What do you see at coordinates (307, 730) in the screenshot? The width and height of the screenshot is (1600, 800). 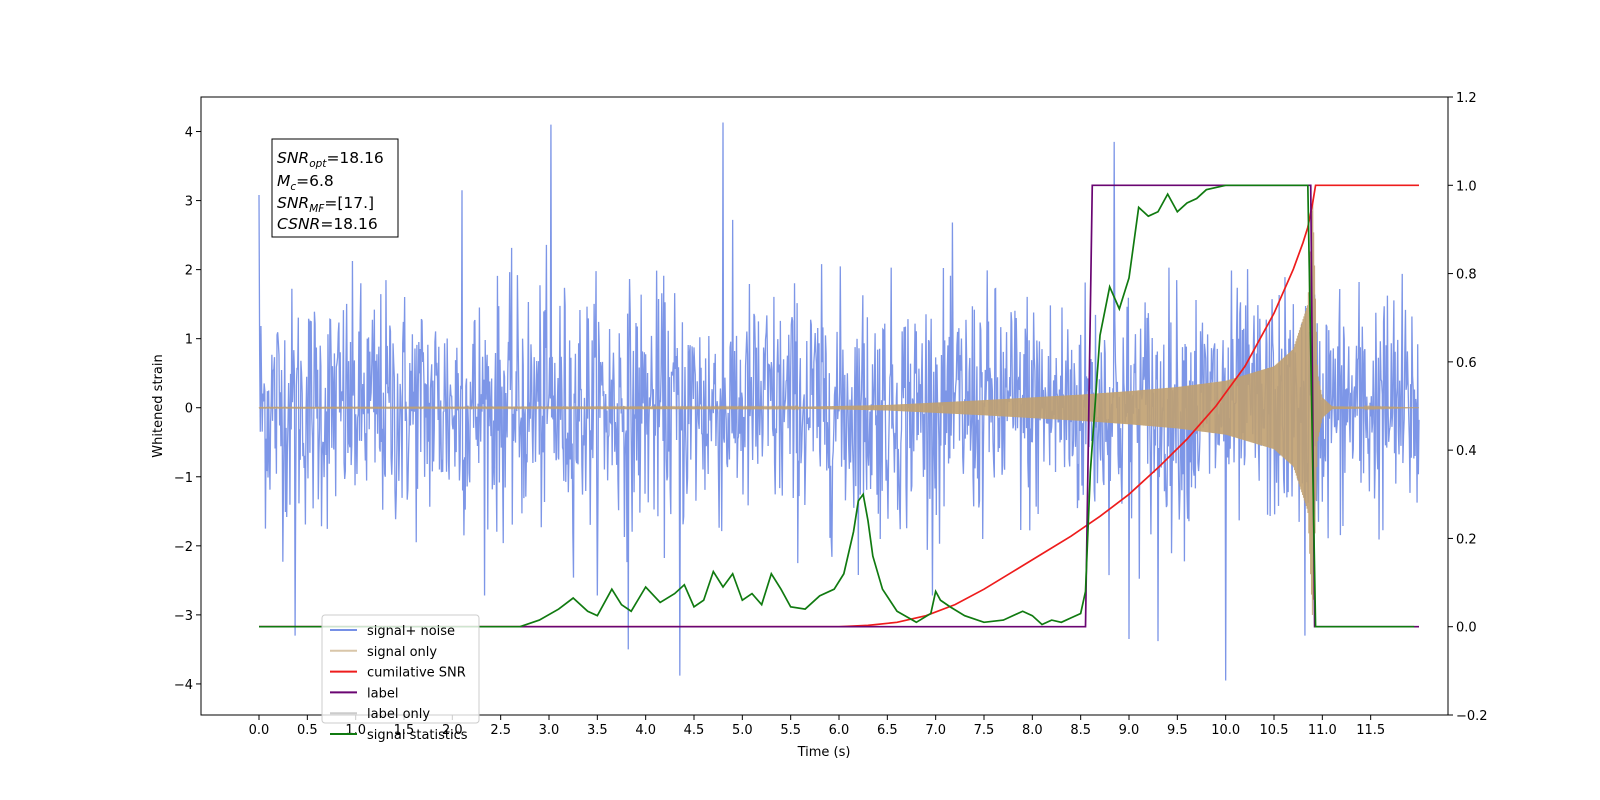 I see `x-tick-label: 0.5` at bounding box center [307, 730].